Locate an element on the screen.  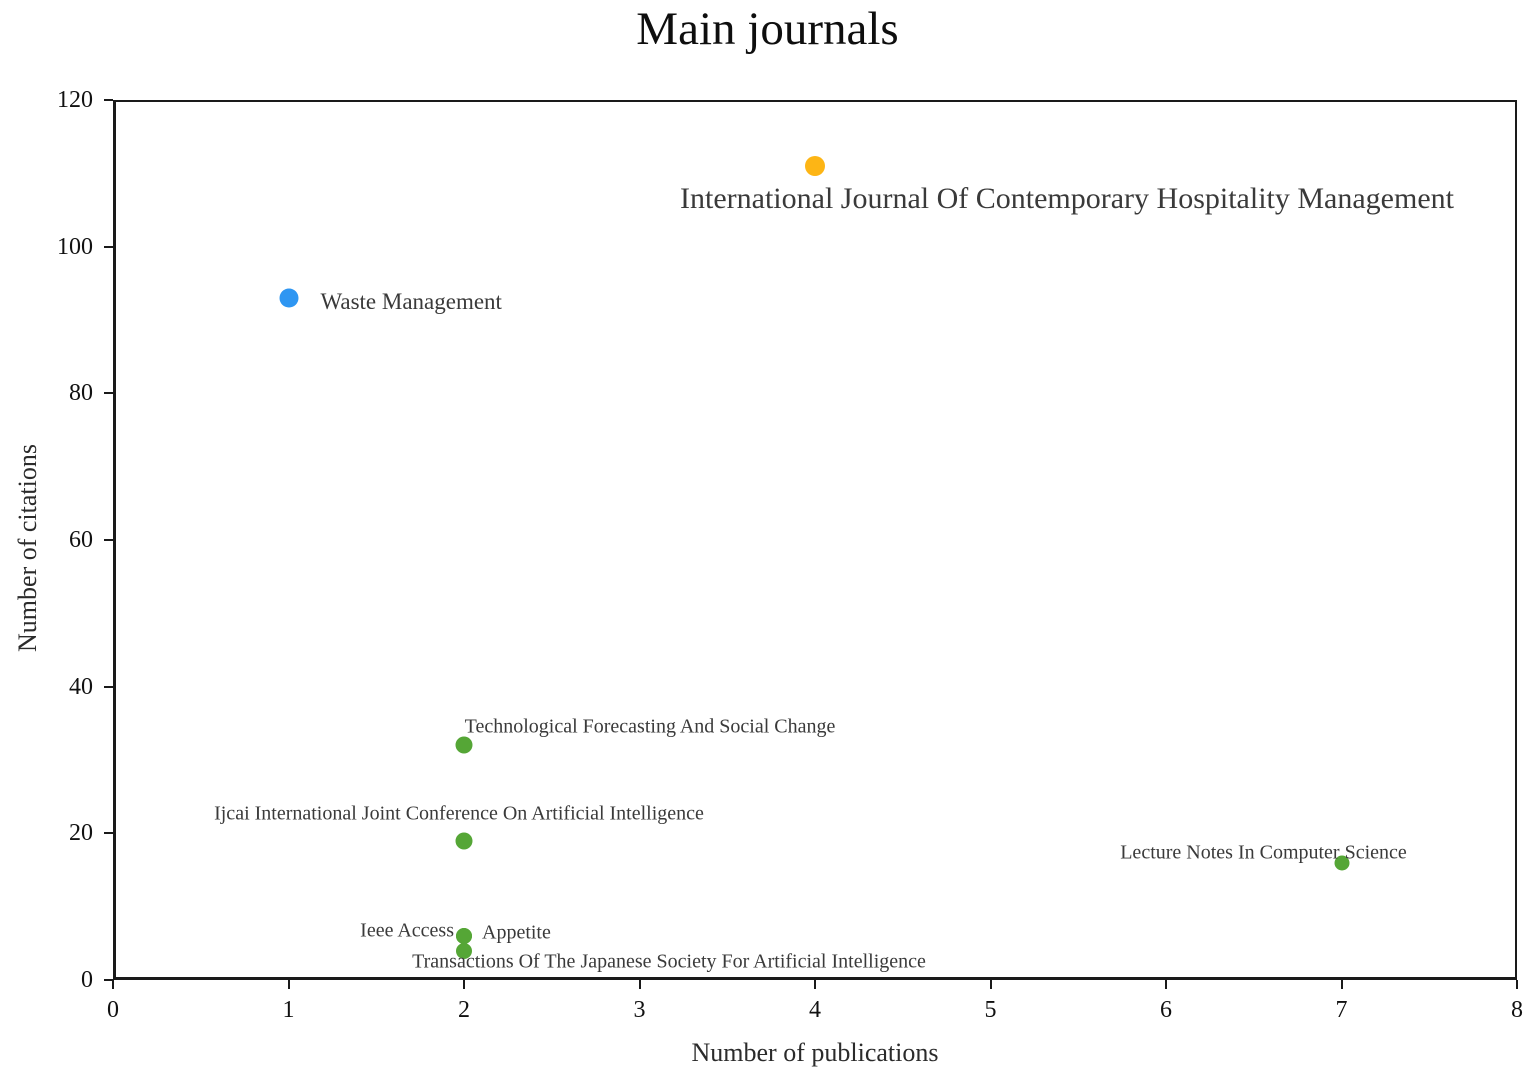
x-tick-label: 8 is located at coordinates (1517, 1010).